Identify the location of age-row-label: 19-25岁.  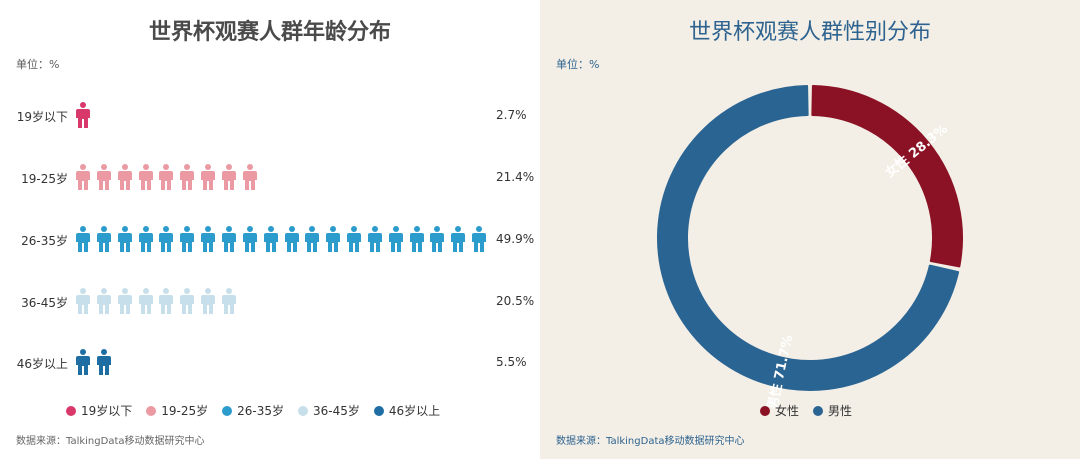
(44, 179).